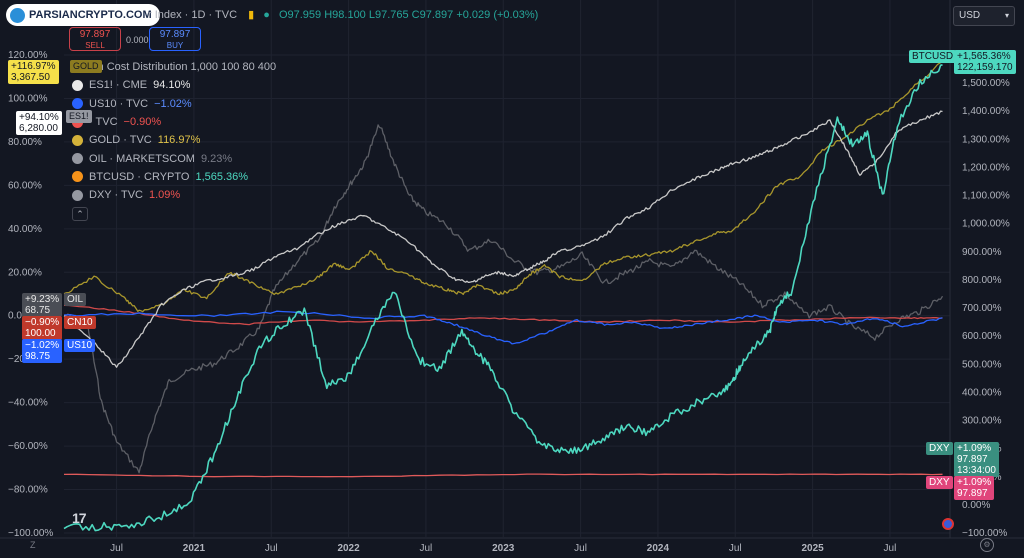 This screenshot has width=1024, height=558. What do you see at coordinates (119, 103) in the screenshot?
I see `legend-series-name: US10 · TVC` at bounding box center [119, 103].